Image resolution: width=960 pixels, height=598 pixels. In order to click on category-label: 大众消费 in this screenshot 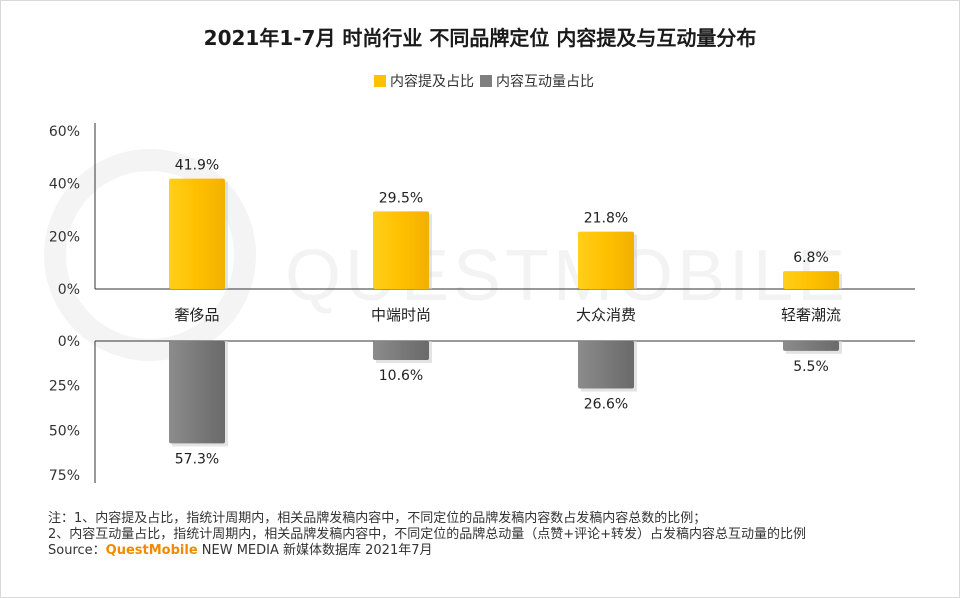, I will do `click(606, 315)`.